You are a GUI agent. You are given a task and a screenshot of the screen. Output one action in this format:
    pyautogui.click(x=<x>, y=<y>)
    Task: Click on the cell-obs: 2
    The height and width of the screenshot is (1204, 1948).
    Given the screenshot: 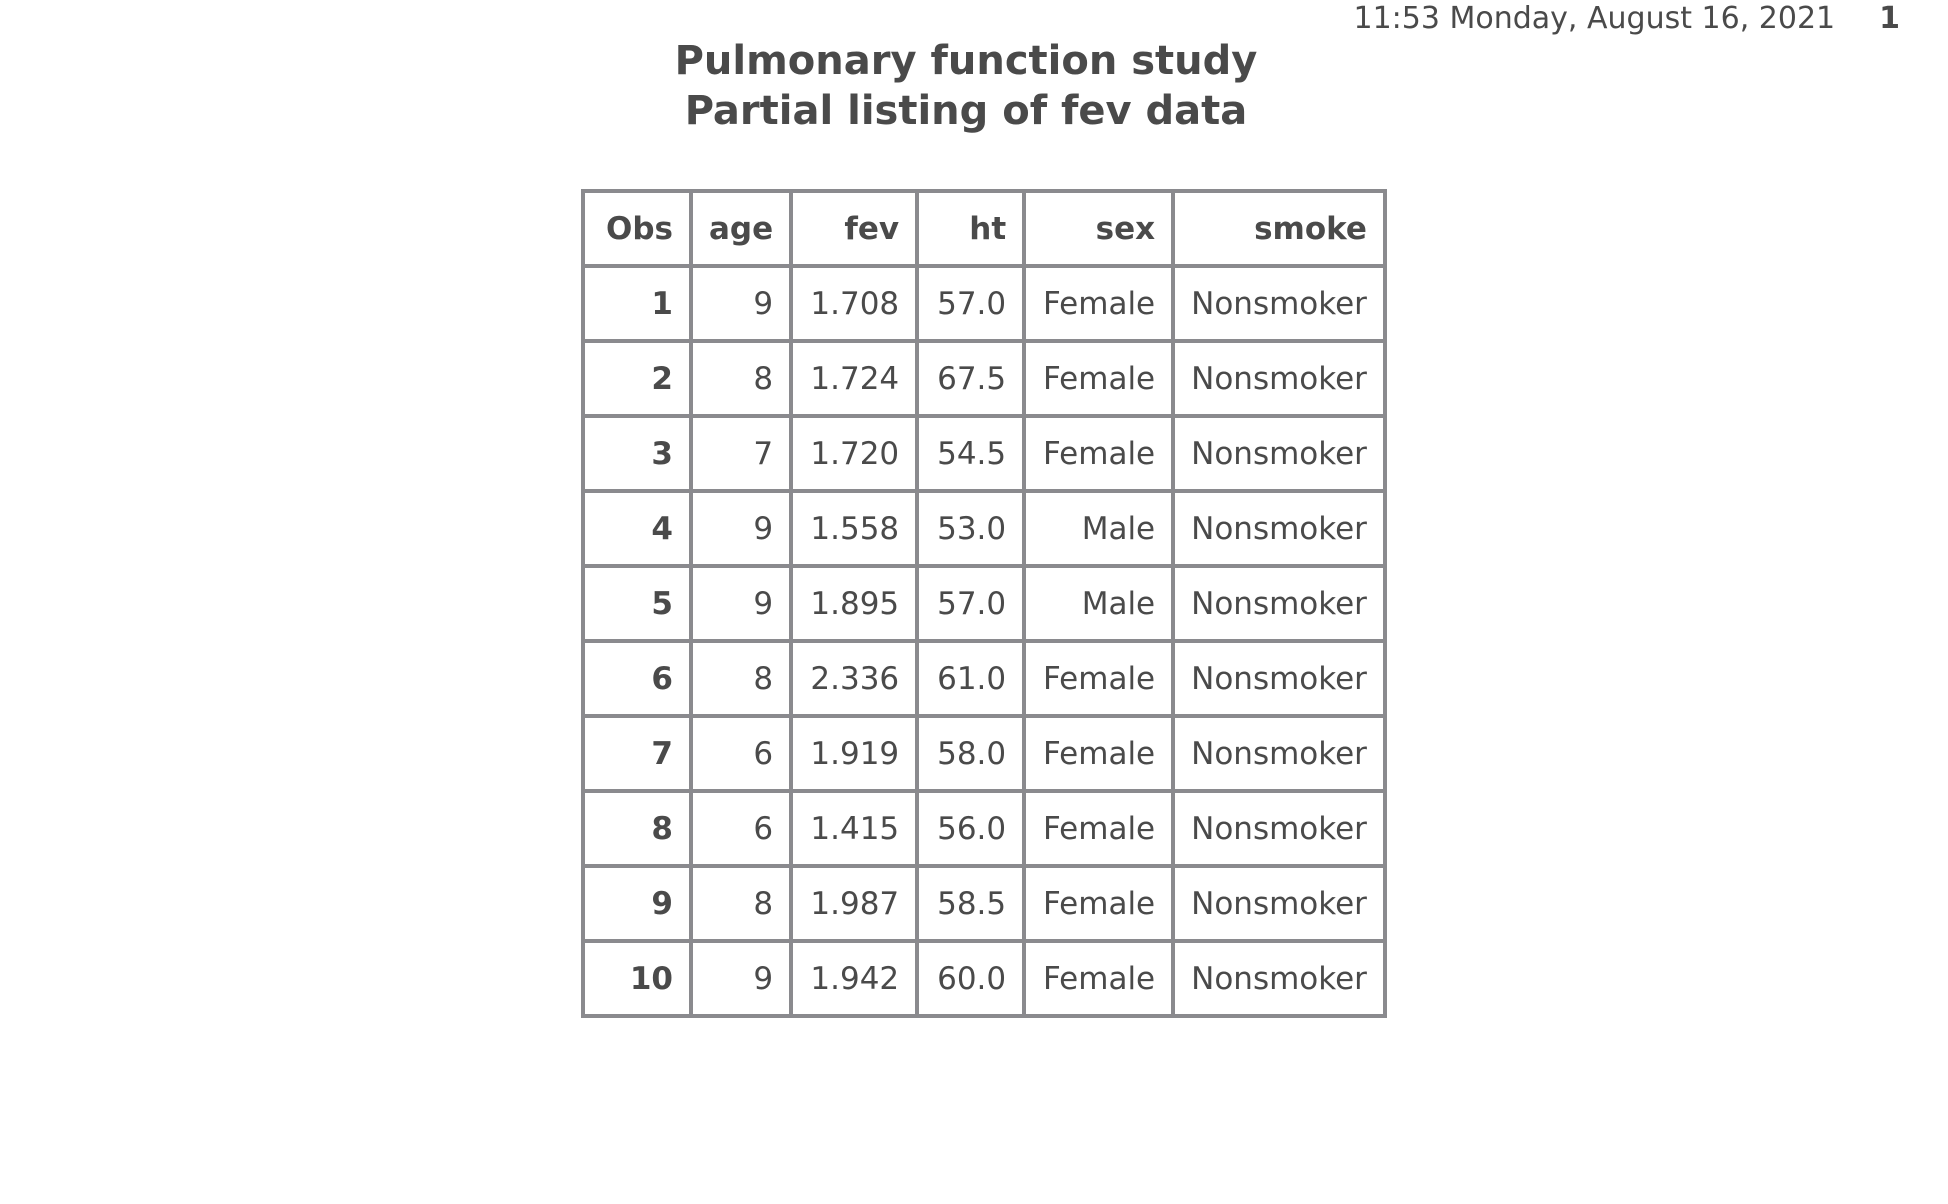 What is the action you would take?
    pyautogui.click(x=637, y=378)
    